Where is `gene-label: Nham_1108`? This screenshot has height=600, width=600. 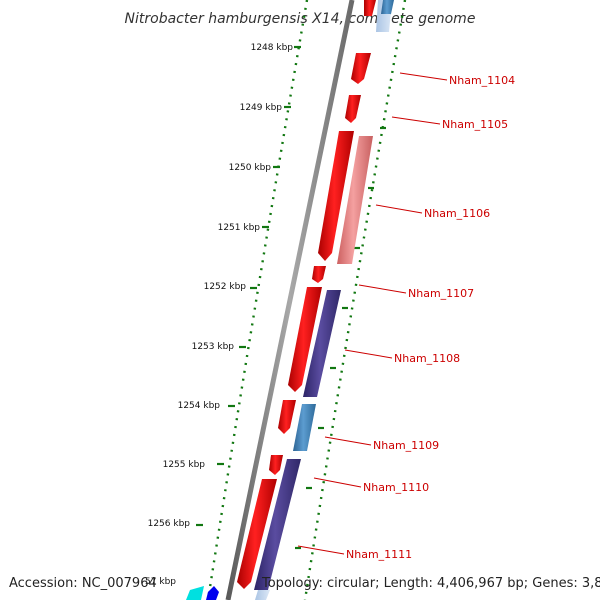 gene-label: Nham_1108 is located at coordinates (427, 358).